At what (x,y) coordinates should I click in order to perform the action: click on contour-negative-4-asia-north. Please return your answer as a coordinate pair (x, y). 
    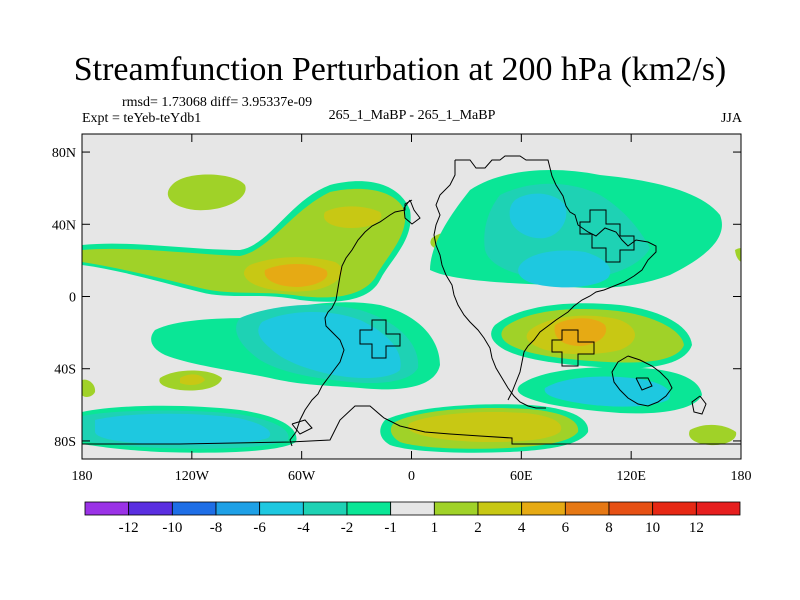
    Looking at the image, I should click on (538, 216).